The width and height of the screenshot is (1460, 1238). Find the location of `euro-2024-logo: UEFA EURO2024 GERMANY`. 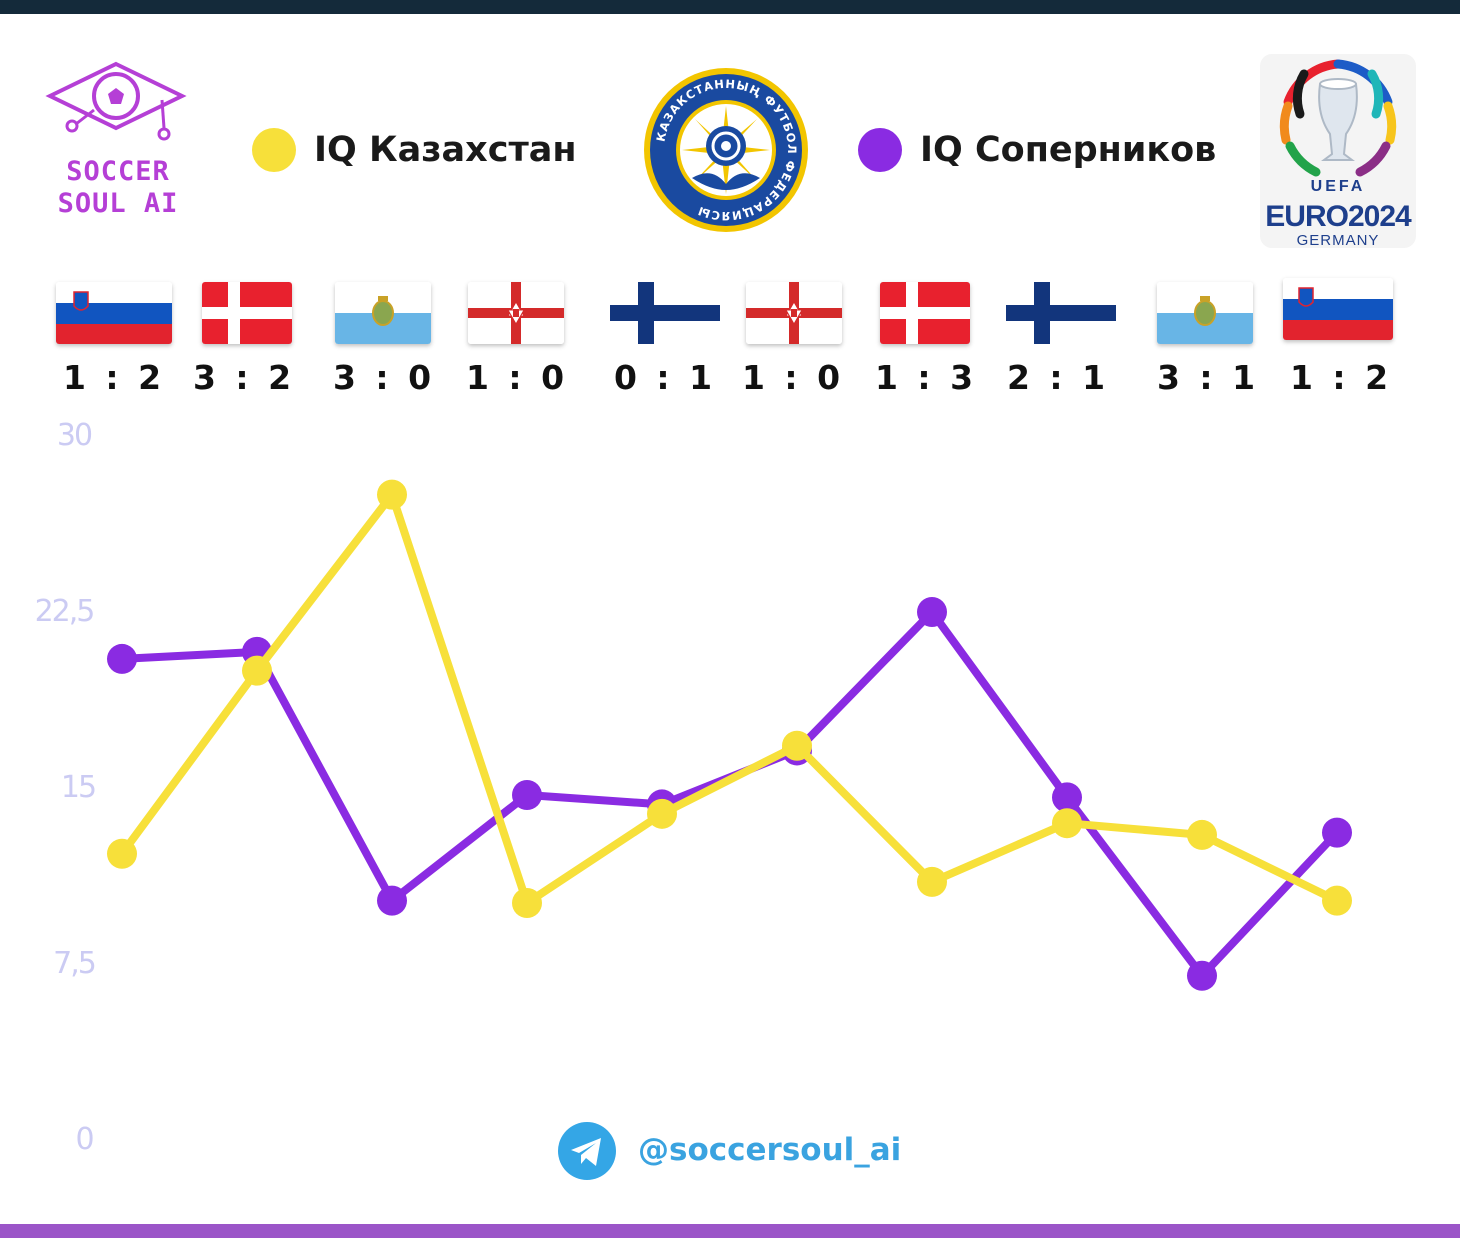

euro-2024-logo: UEFA EURO2024 GERMANY is located at coordinates (1338, 151).